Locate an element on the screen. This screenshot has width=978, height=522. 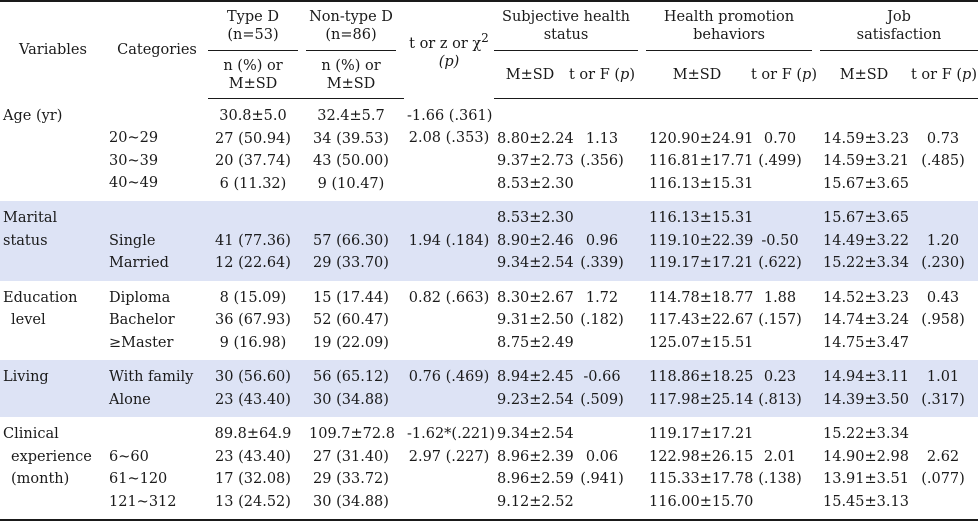
cell-variable: Living is located at coordinates (53, 388).